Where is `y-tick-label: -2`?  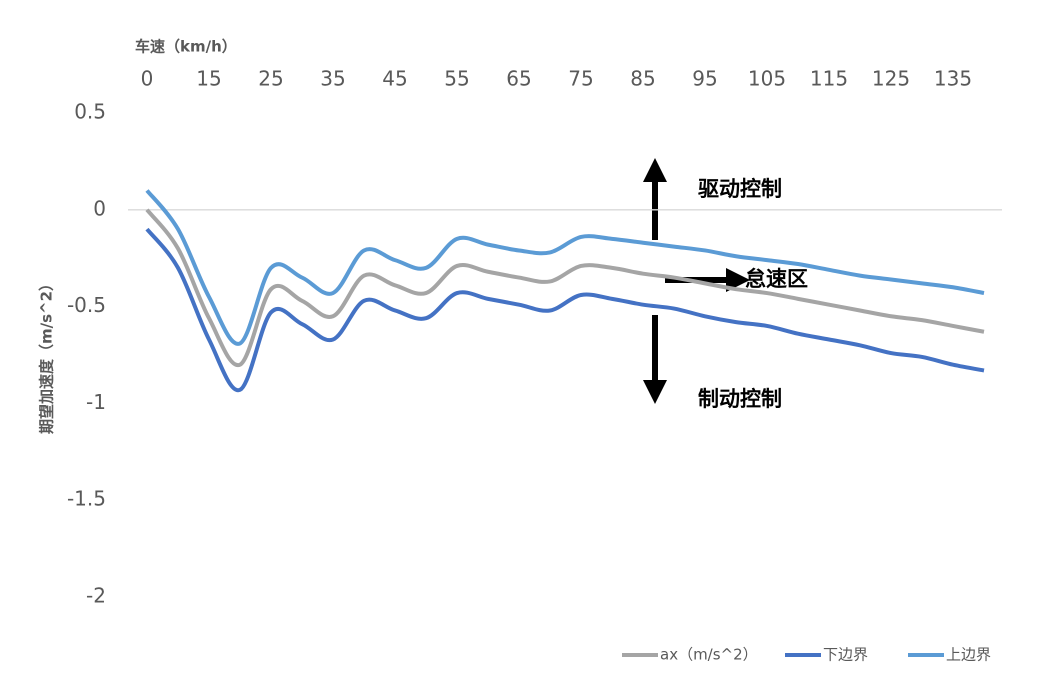 y-tick-label: -2 is located at coordinates (96, 596).